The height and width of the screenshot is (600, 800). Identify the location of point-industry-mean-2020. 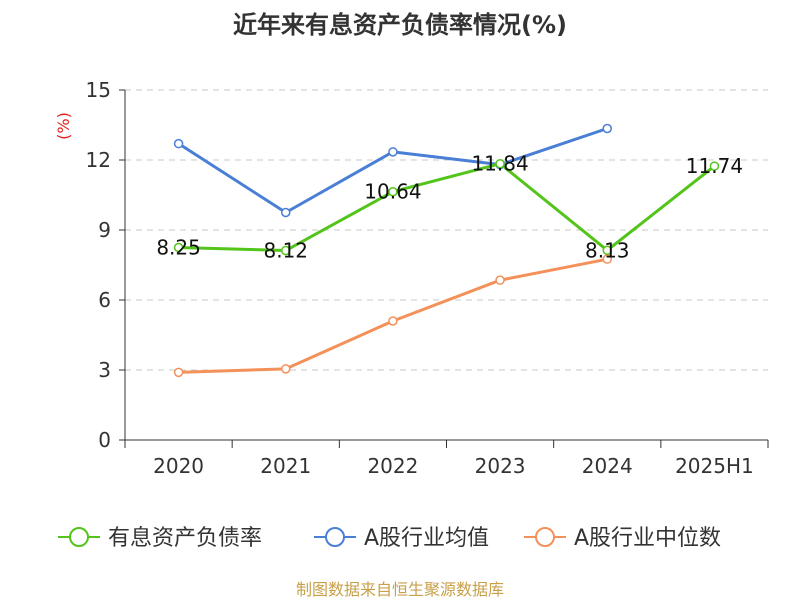
(178, 143).